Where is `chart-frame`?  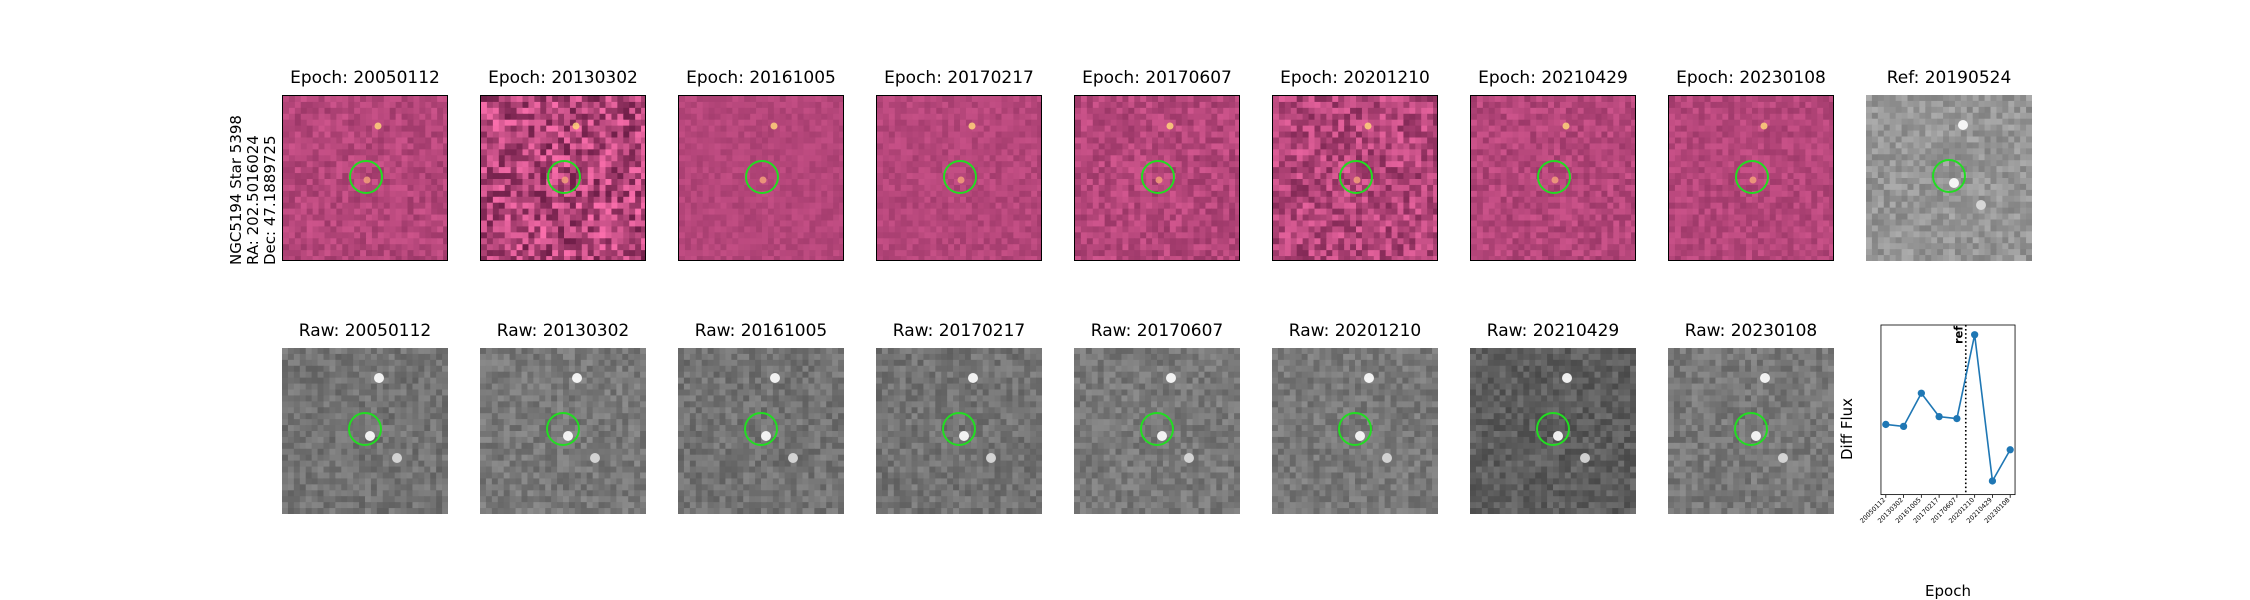 chart-frame is located at coordinates (1948, 410).